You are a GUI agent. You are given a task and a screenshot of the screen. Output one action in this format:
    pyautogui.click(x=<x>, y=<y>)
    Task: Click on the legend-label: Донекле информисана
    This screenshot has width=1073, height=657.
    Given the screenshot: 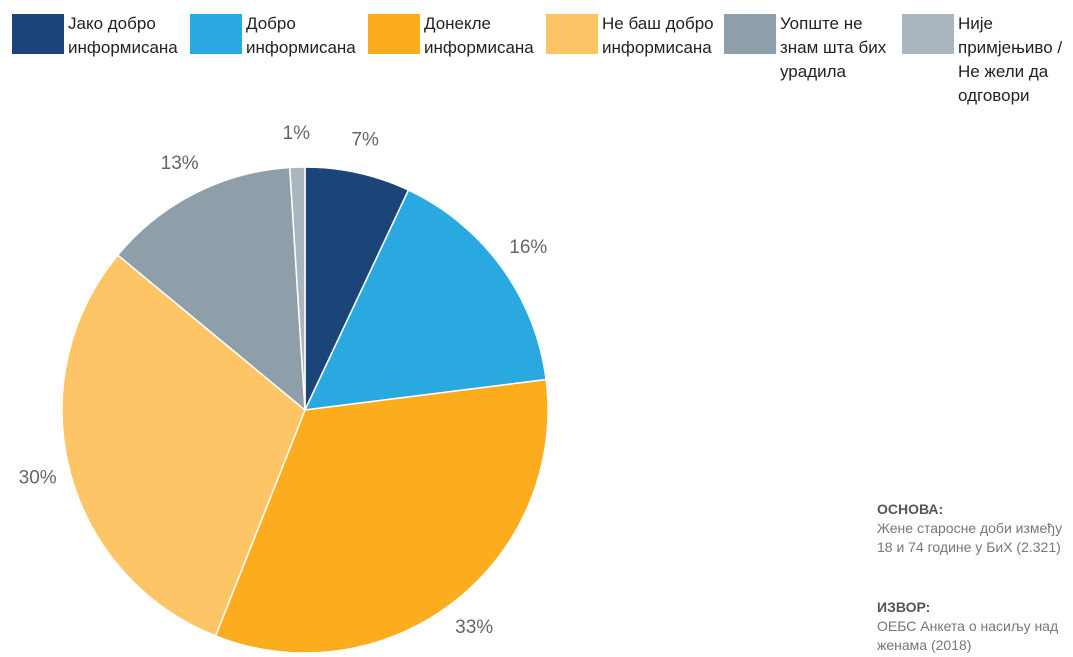 What is the action you would take?
    pyautogui.click(x=479, y=35)
    